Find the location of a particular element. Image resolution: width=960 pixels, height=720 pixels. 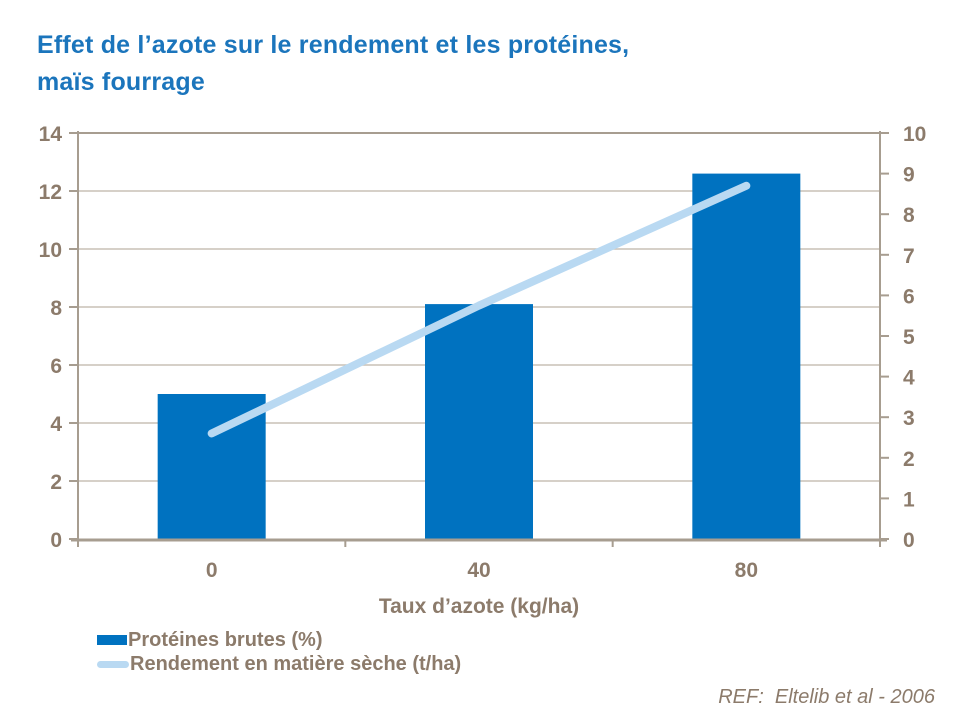

y-left-tick-label: 14 is located at coordinates (51, 134).